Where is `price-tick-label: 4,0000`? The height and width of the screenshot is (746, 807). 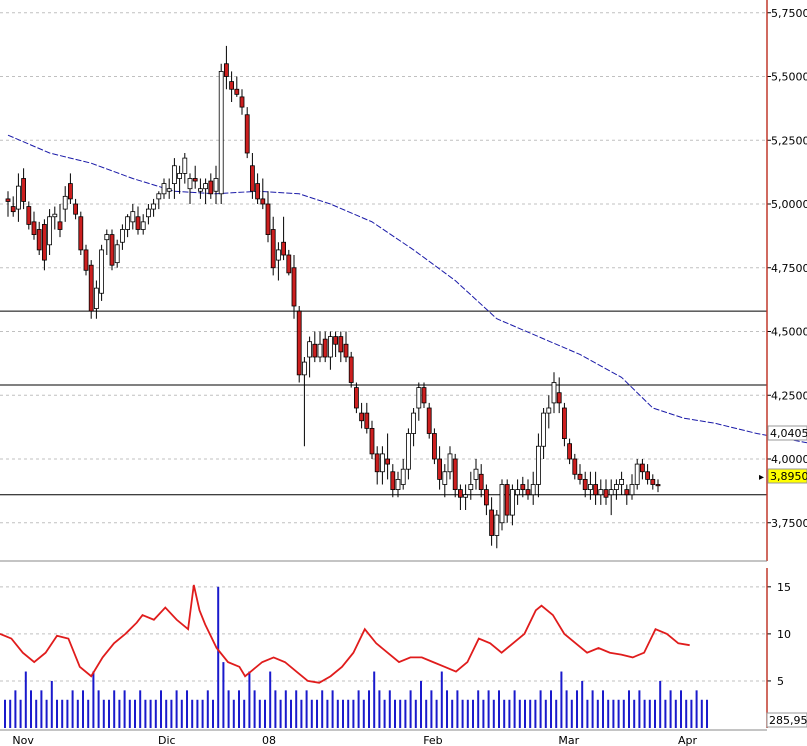 price-tick-label: 4,0000 is located at coordinates (789, 459).